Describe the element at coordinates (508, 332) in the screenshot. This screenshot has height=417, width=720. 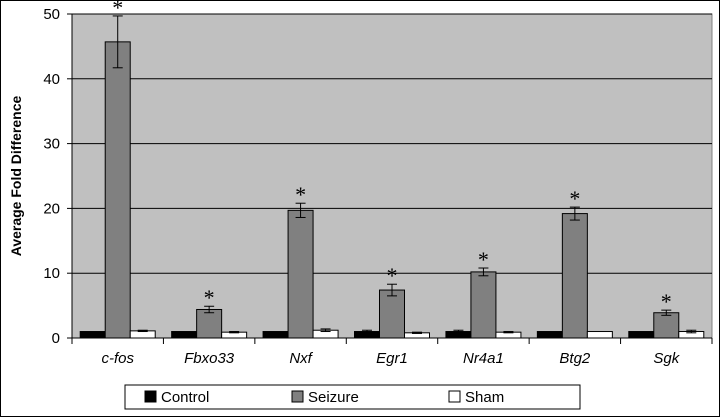
I see `error-bar-sham-nr4a1` at that location.